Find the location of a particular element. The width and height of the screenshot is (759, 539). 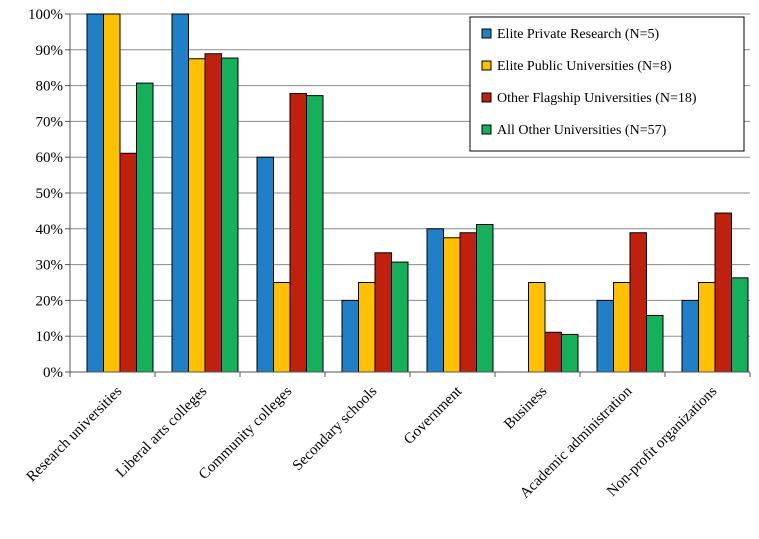

x-tick-label: Liberal arts colleges is located at coordinates (161, 431).